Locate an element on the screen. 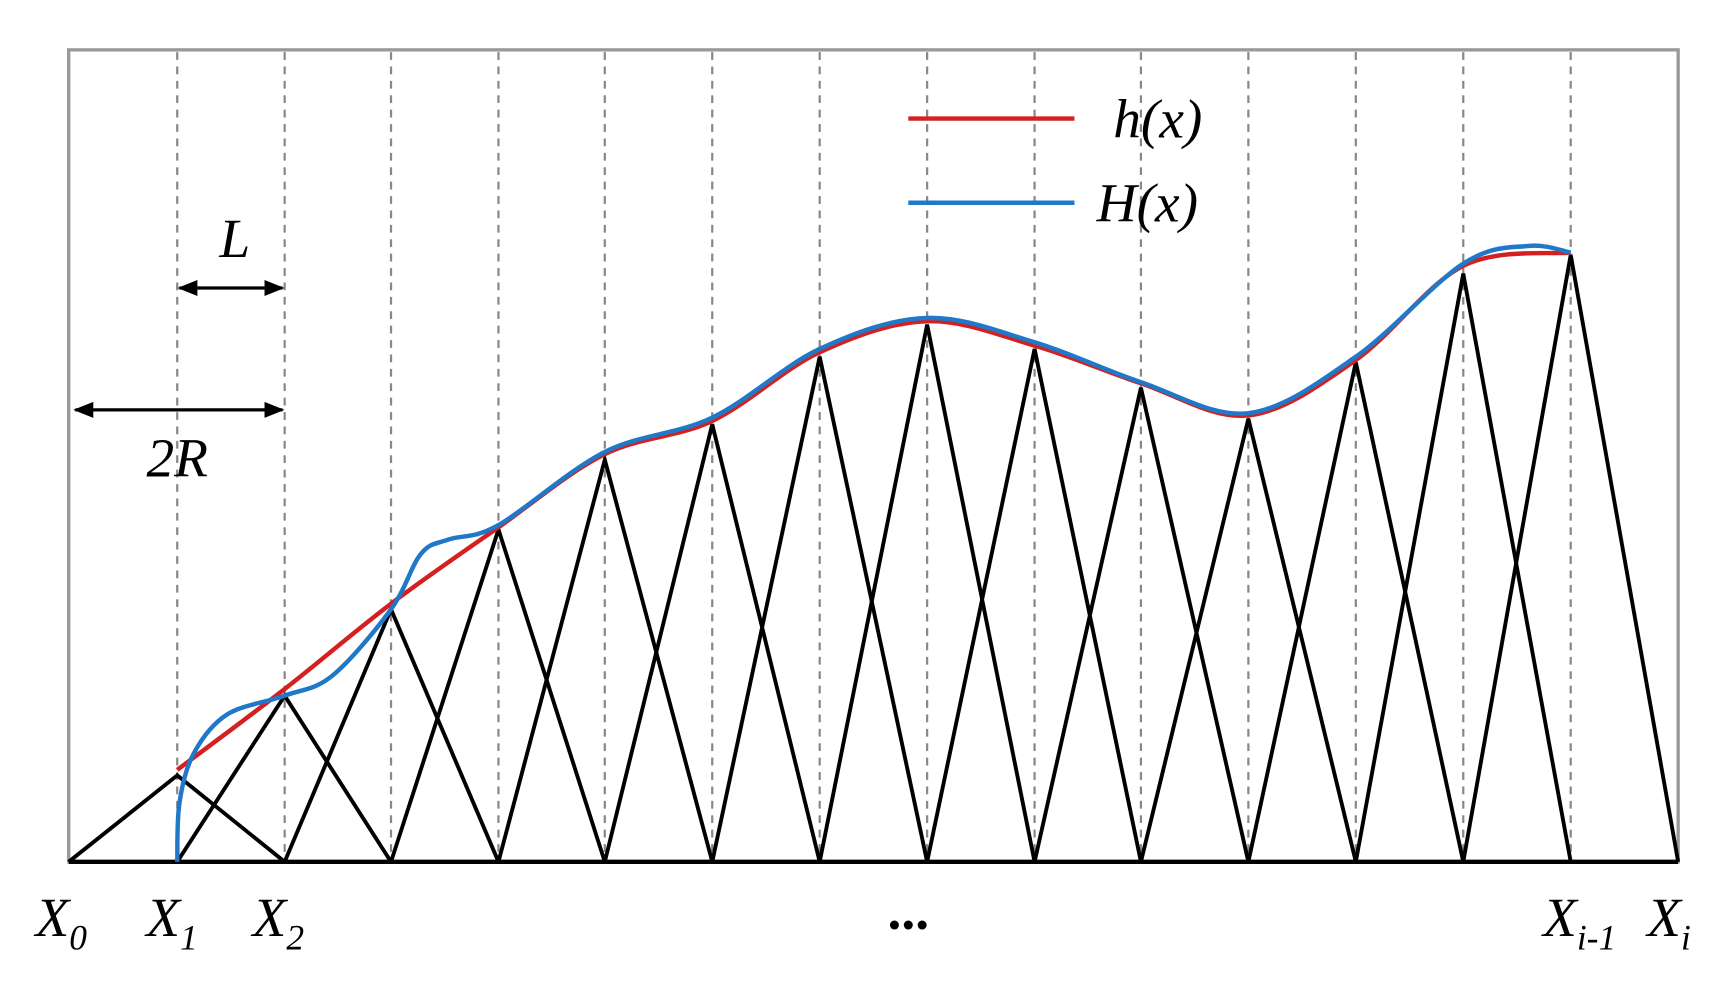  annotation: L is located at coordinates (234, 238).